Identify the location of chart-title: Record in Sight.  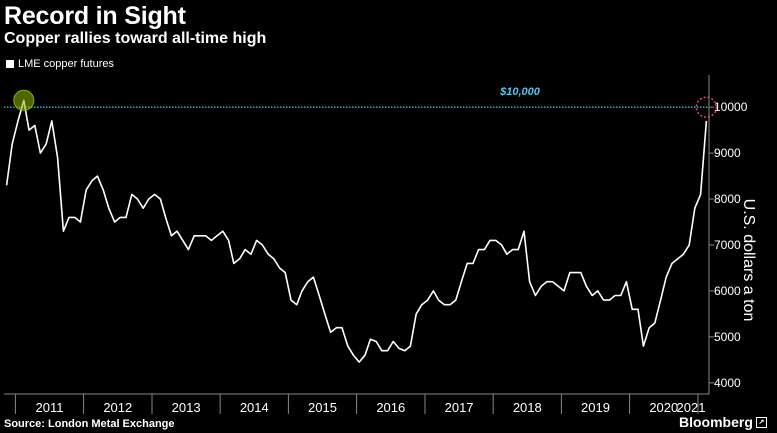
(95, 16).